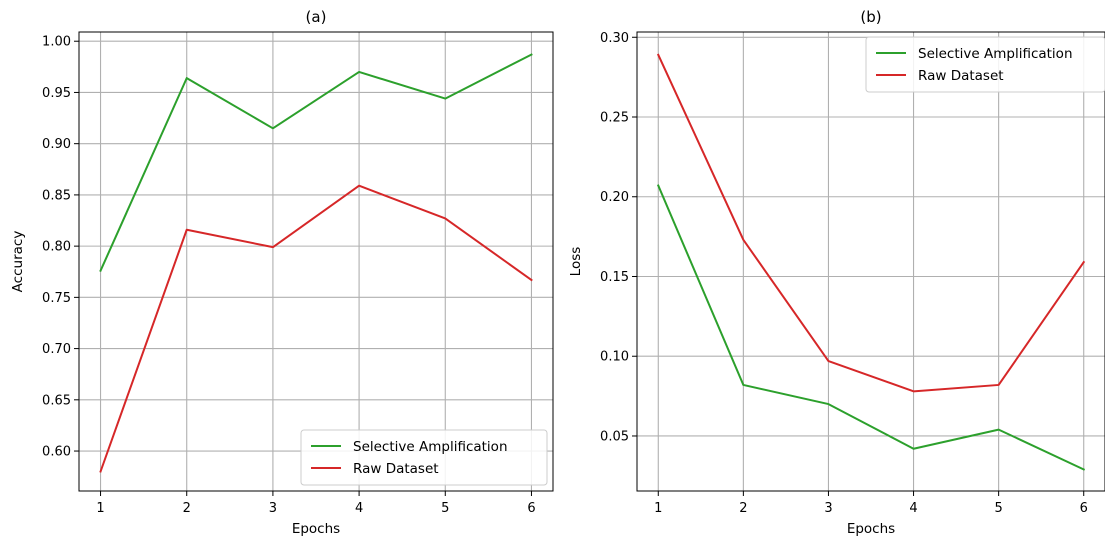 This screenshot has height=542, width=1105. Describe the element at coordinates (614, 197) in the screenshot. I see `y-tick-label: 0.20` at that location.